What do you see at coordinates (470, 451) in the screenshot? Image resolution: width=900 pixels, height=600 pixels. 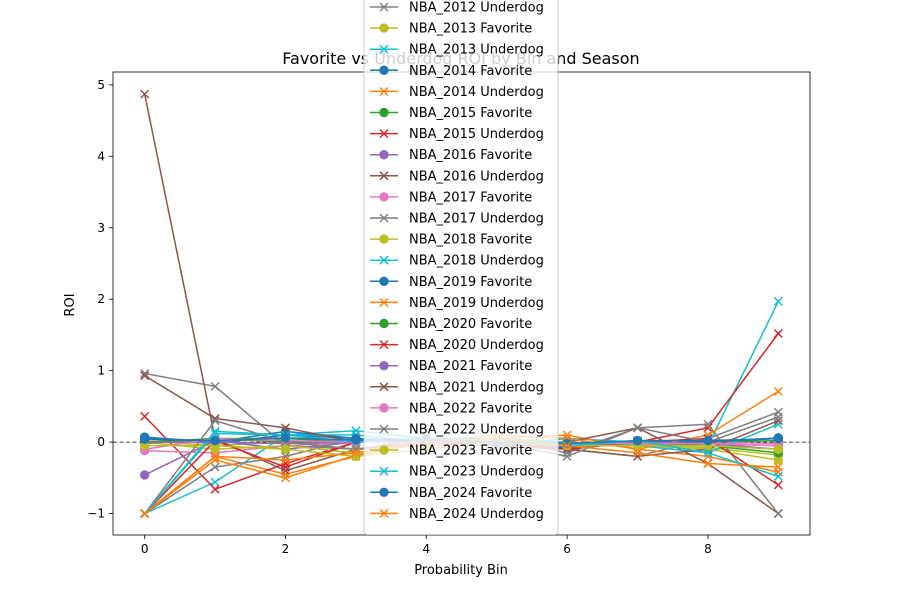 I see `legend-label-21: NBA_2023 Favorite` at bounding box center [470, 451].